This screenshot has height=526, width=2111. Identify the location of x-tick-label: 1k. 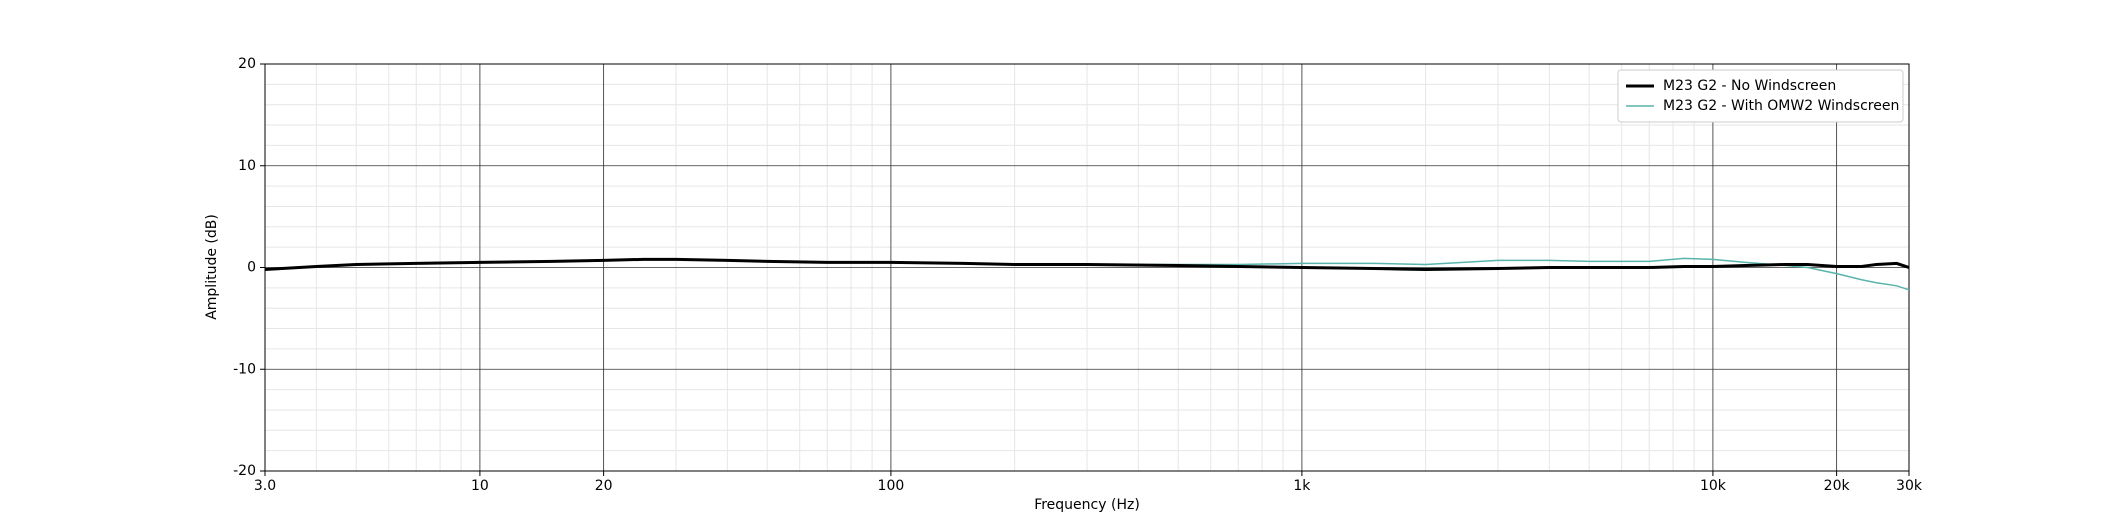
(1302, 486).